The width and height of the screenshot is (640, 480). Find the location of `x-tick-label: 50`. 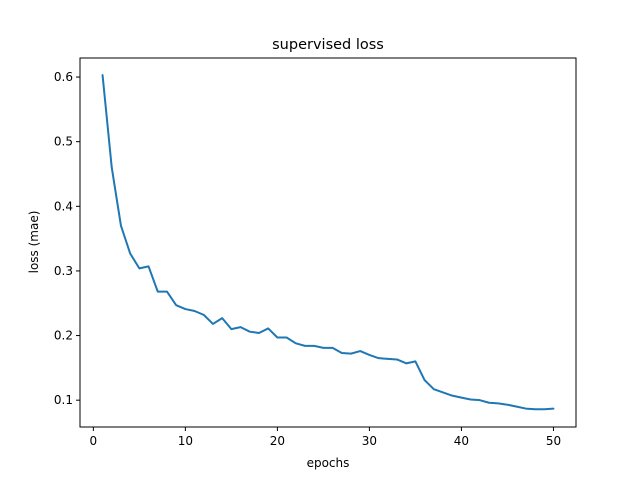

x-tick-label: 50 is located at coordinates (553, 441).